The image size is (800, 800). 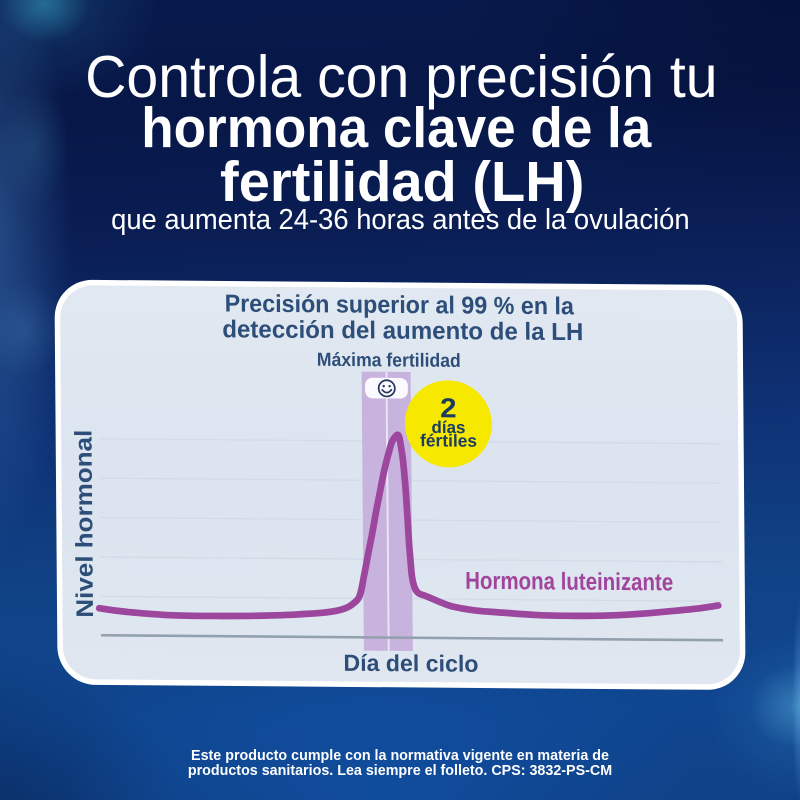 What do you see at coordinates (448, 440) in the screenshot?
I see `svg-text: fértiles` at bounding box center [448, 440].